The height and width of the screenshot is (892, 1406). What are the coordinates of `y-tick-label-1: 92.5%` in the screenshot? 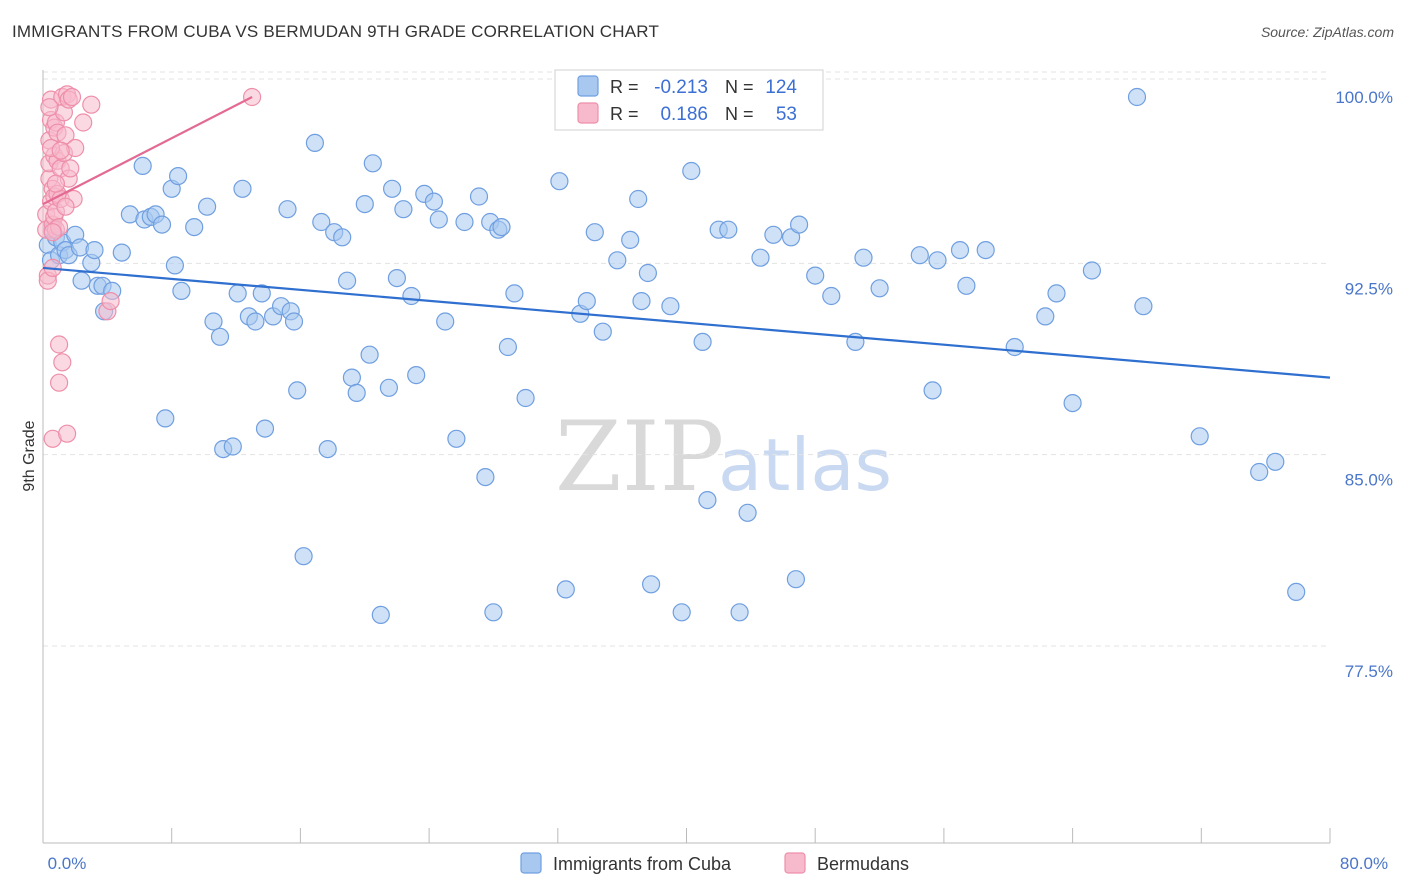 It's located at (1369, 288).